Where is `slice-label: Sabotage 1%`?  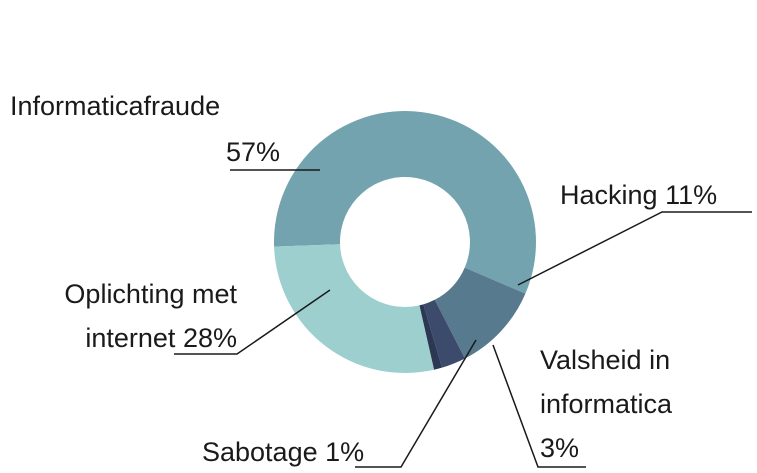
slice-label: Sabotage 1% is located at coordinates (283, 451).